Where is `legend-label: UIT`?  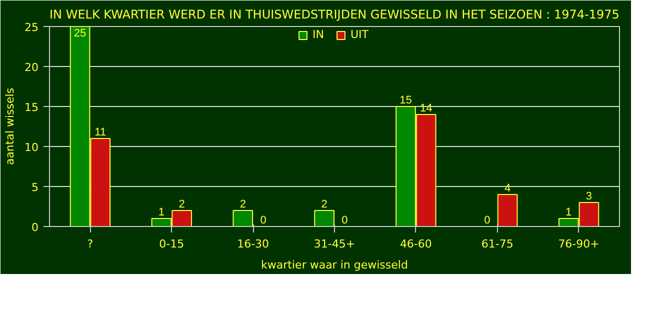 legend-label: UIT is located at coordinates (360, 34).